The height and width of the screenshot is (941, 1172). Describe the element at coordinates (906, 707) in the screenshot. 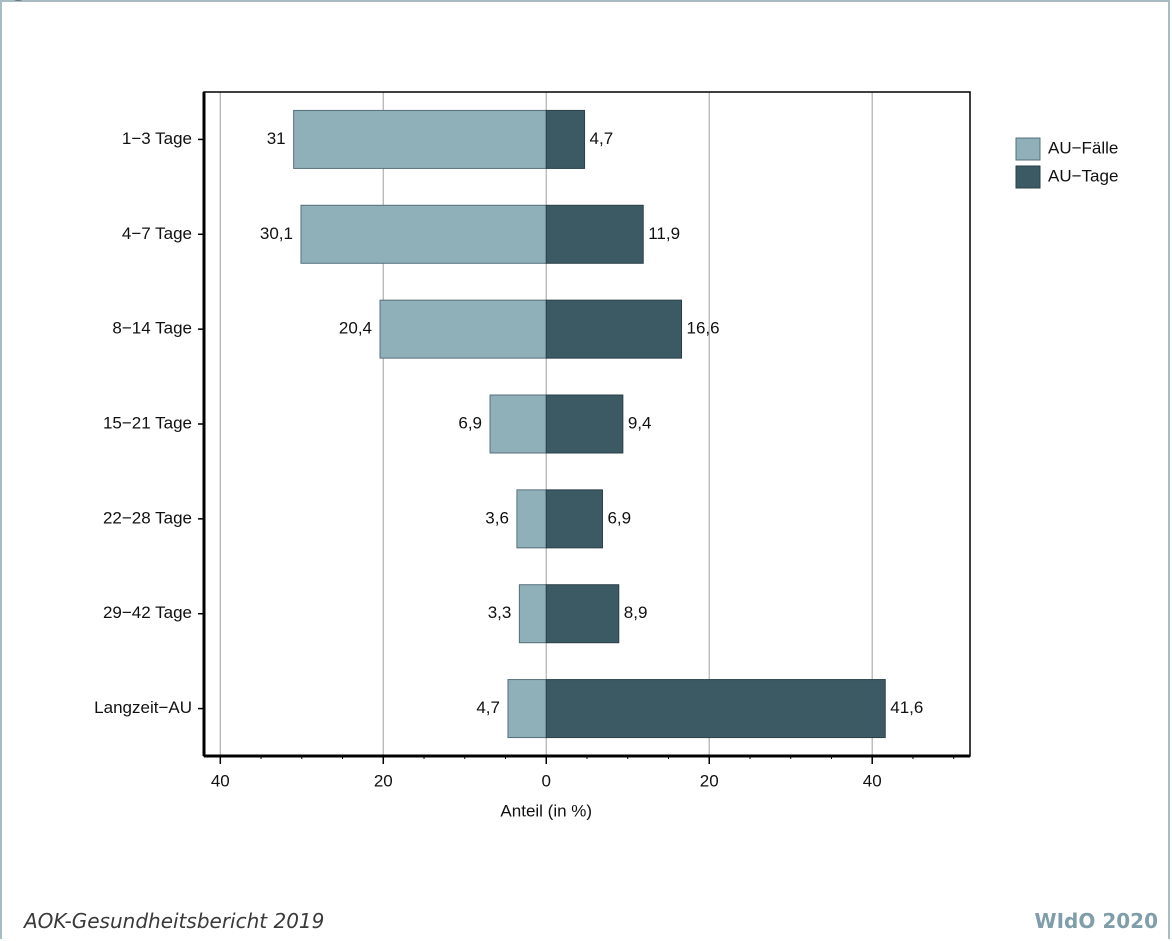

I see `data-label-au-tage-6: 41,6` at that location.